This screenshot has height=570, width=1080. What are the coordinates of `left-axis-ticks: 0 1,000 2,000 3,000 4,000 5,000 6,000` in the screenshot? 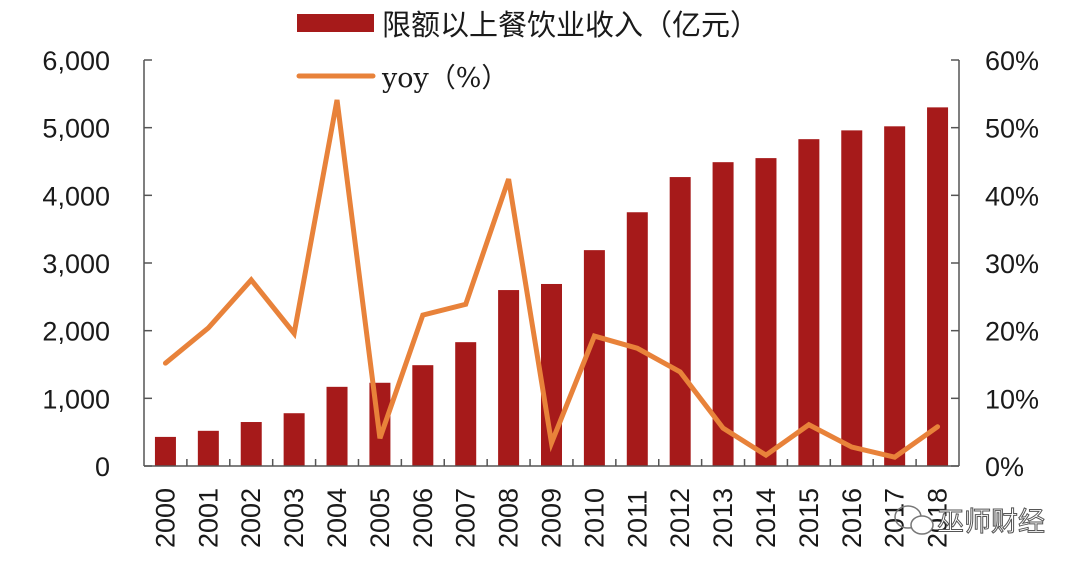 It's located at (97, 264).